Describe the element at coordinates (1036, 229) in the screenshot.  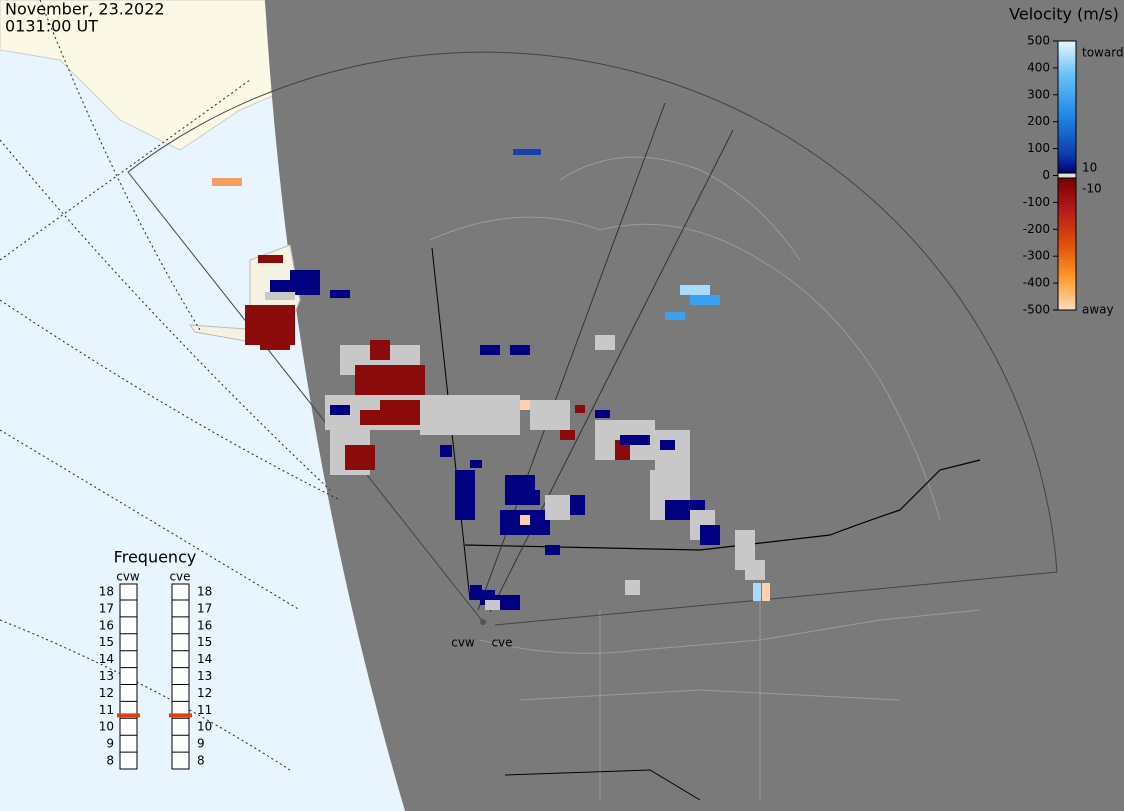
I see `colorbar-tick-label: -200` at that location.